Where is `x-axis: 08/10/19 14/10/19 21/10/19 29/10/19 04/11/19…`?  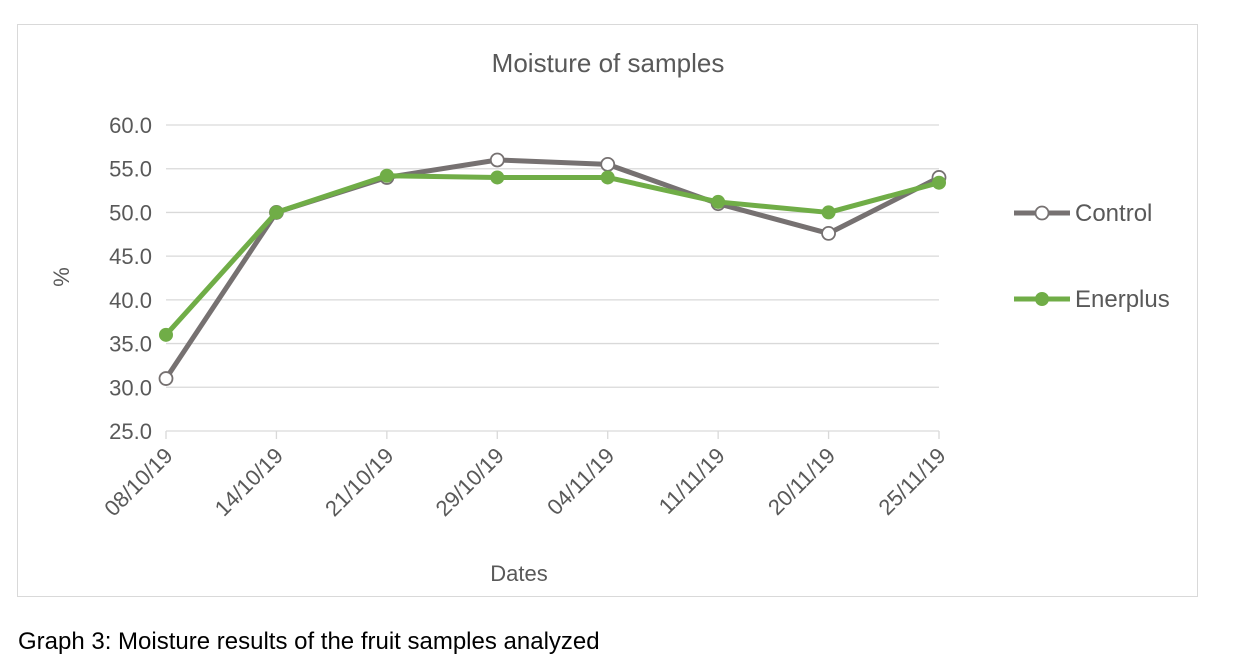 x-axis: 08/10/19 14/10/19 21/10/19 29/10/19 04/11/19… is located at coordinates (525, 475).